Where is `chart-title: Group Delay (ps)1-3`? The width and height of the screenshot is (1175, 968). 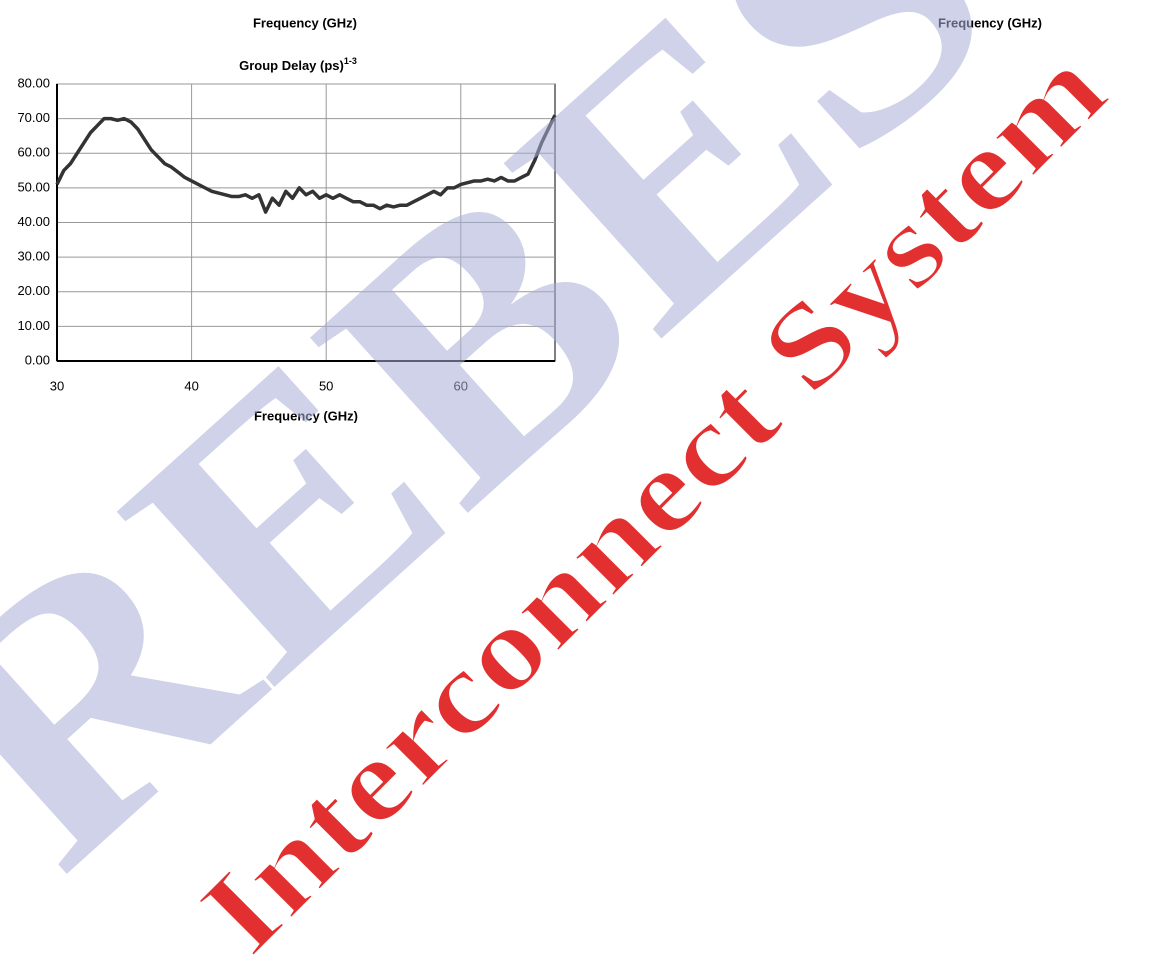 chart-title: Group Delay (ps)1-3 is located at coordinates (298, 64).